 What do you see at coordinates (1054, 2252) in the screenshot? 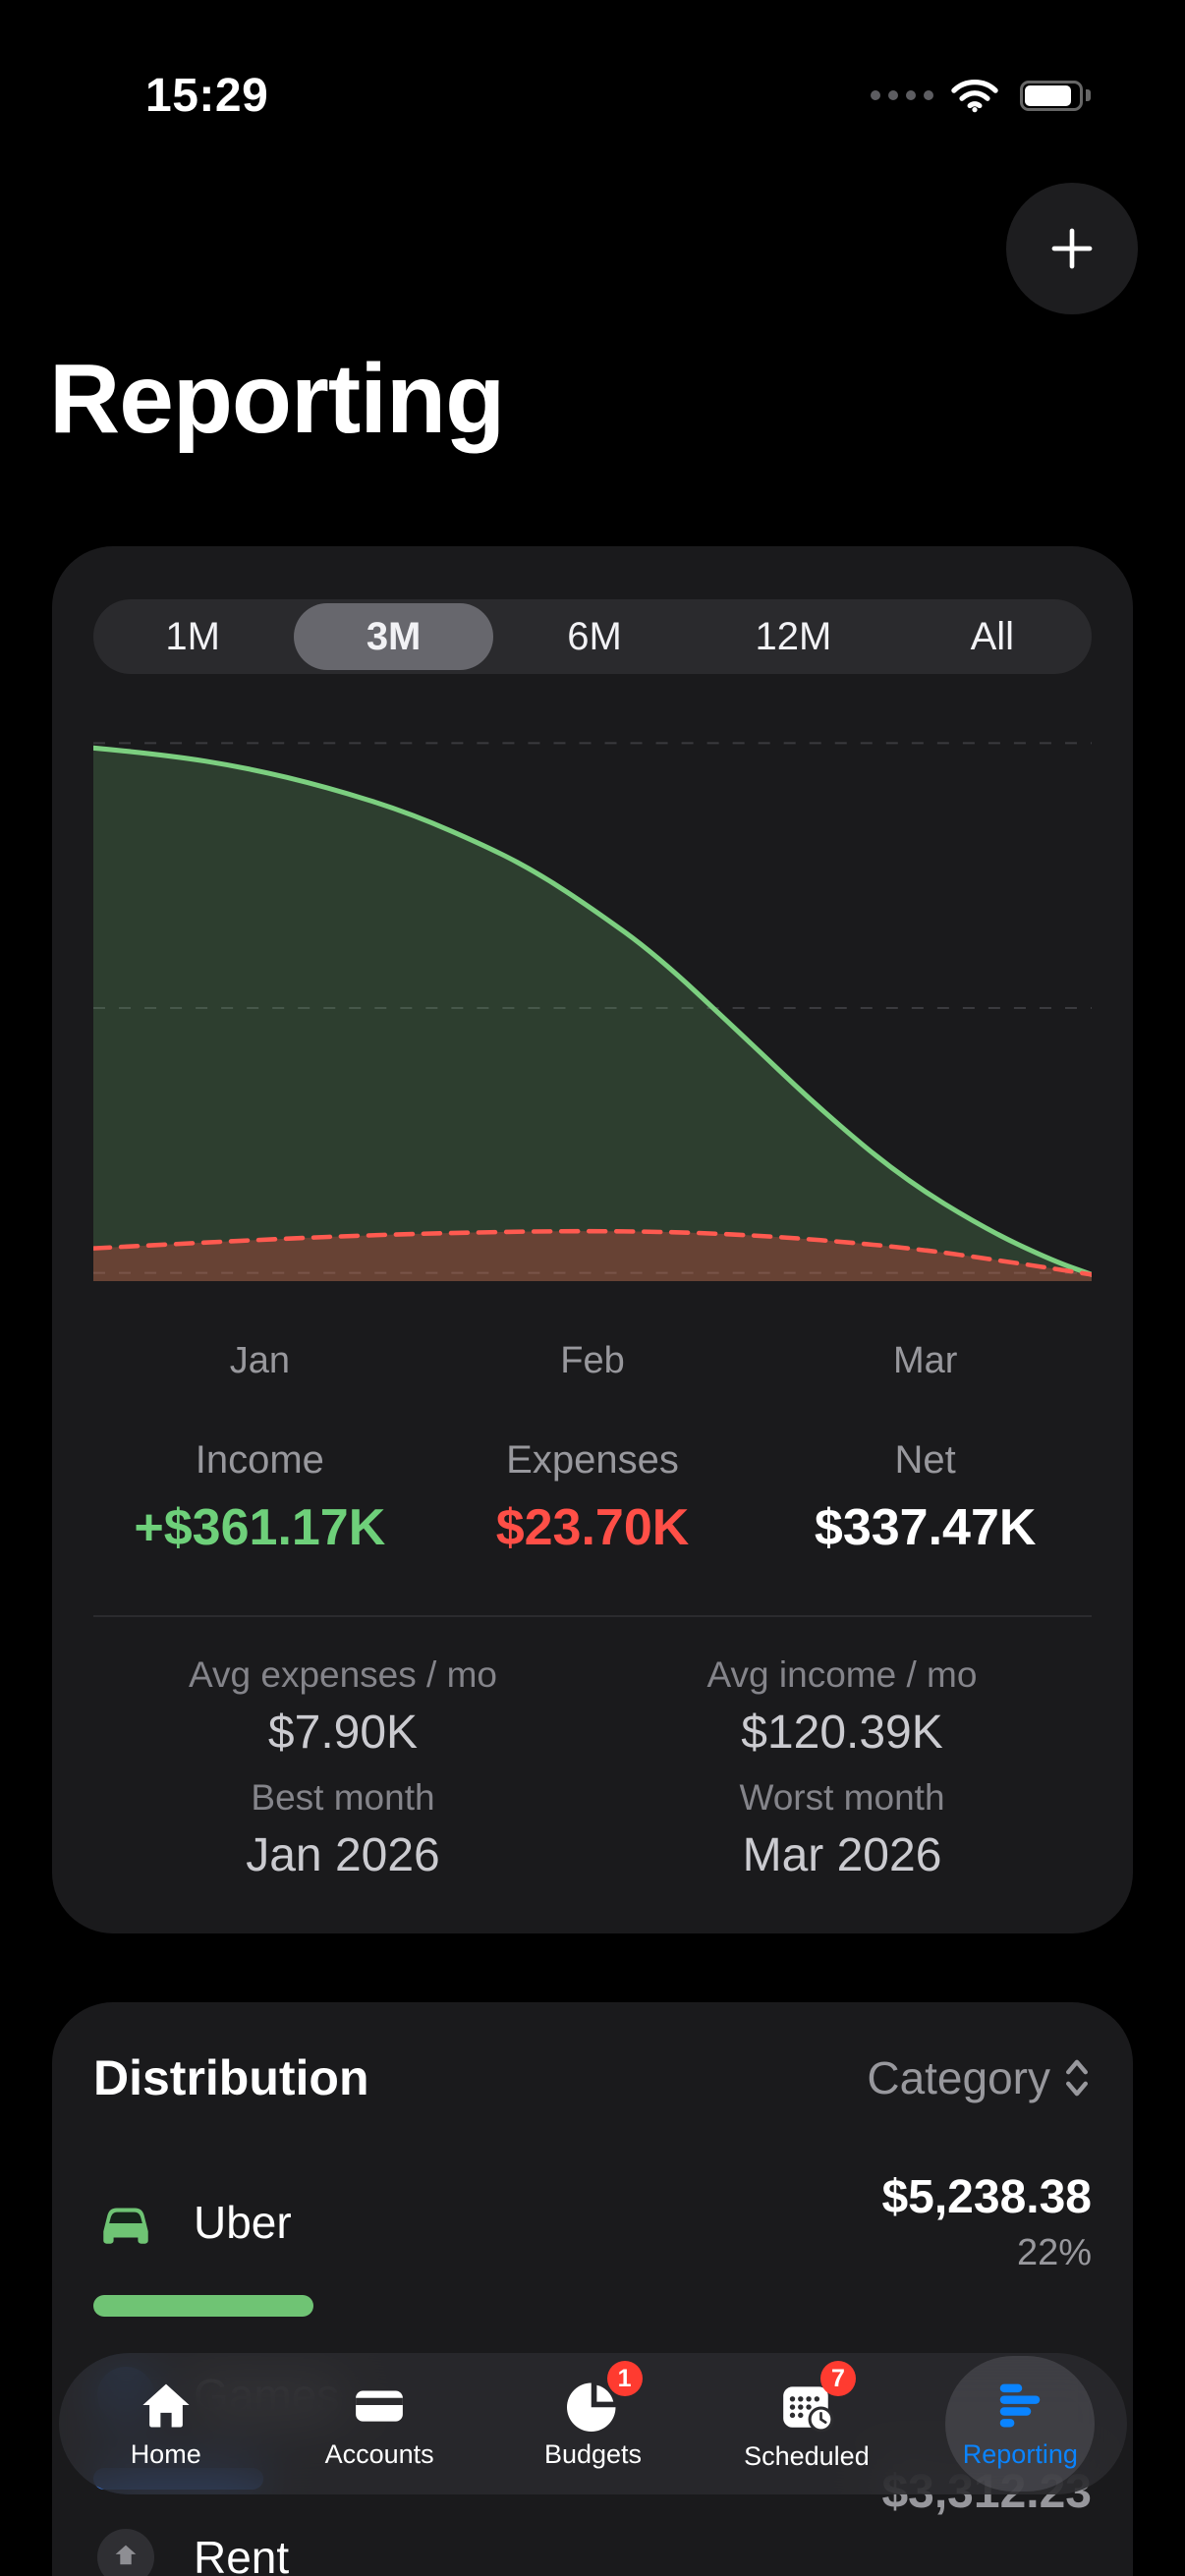
I see `category-percent: 22%` at bounding box center [1054, 2252].